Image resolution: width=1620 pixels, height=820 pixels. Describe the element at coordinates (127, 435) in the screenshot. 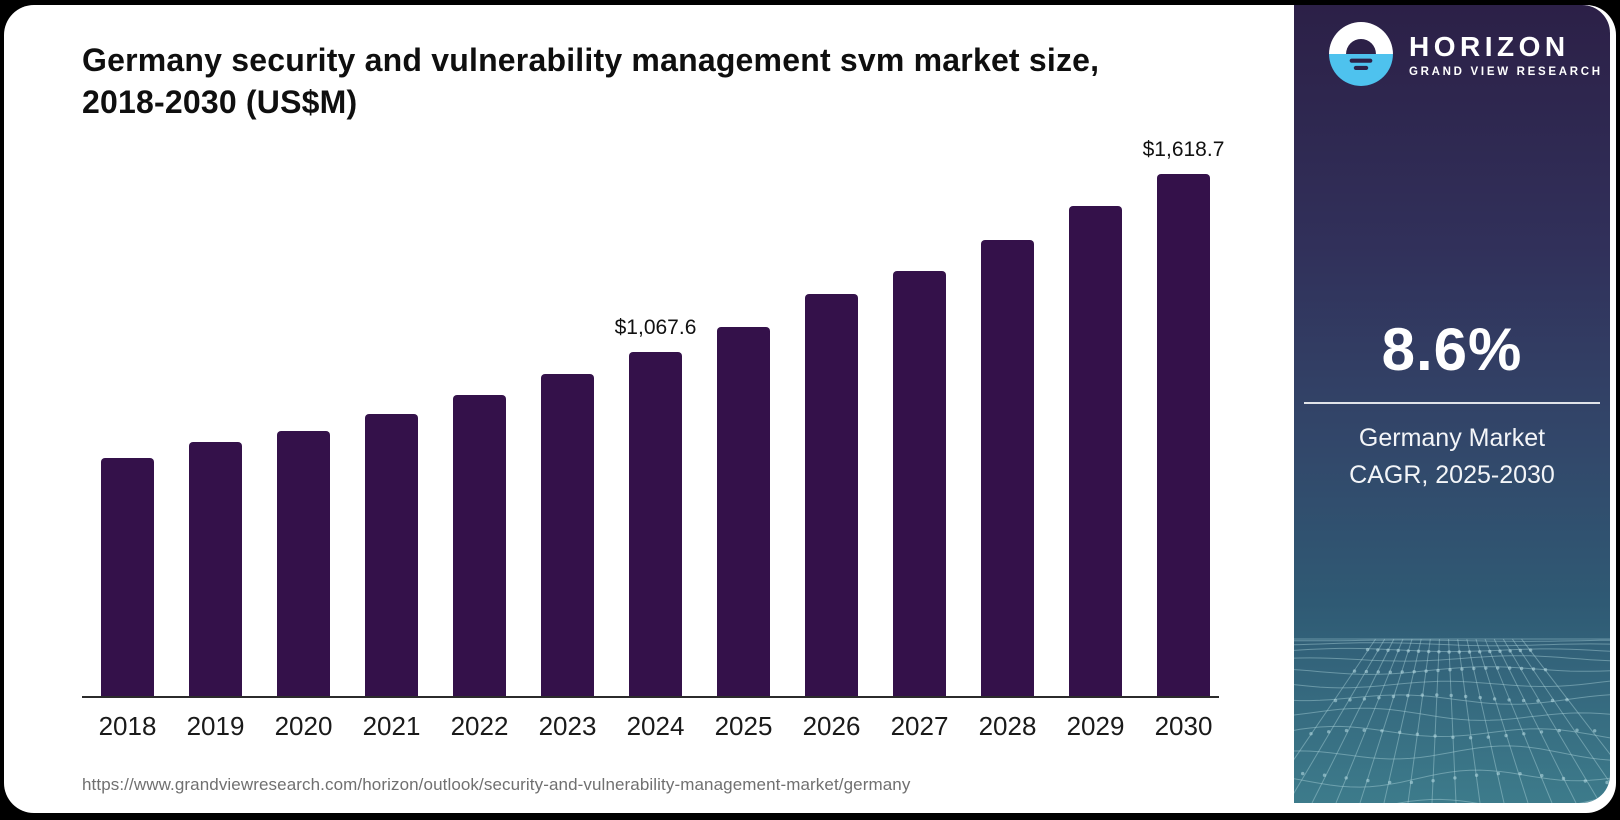

I see `bar-column-2018` at that location.